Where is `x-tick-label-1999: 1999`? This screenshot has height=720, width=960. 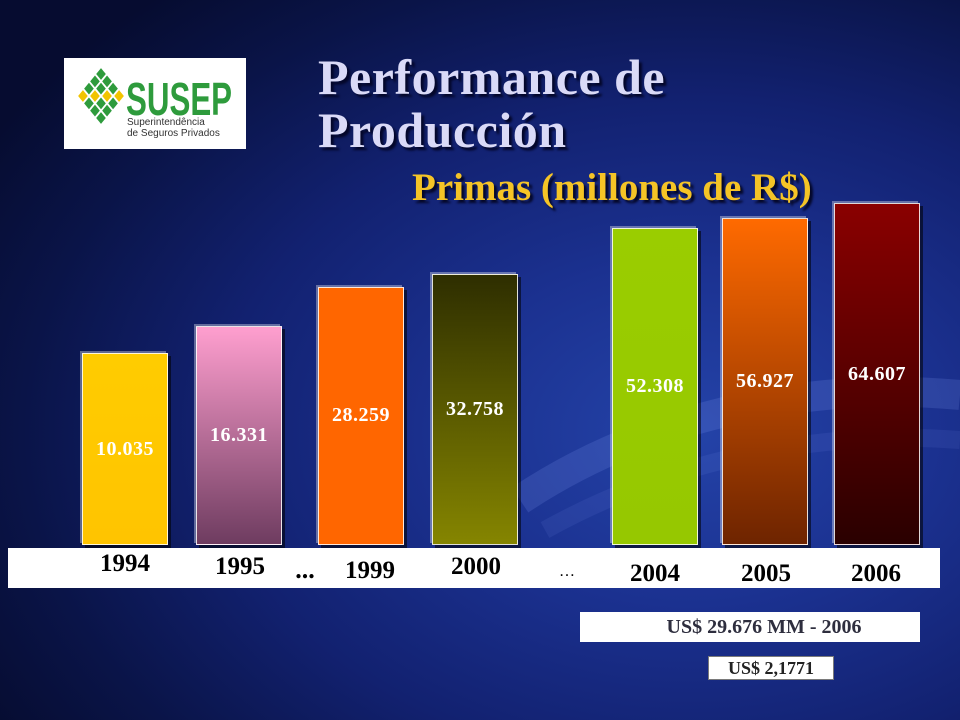 x-tick-label-1999: 1999 is located at coordinates (370, 570).